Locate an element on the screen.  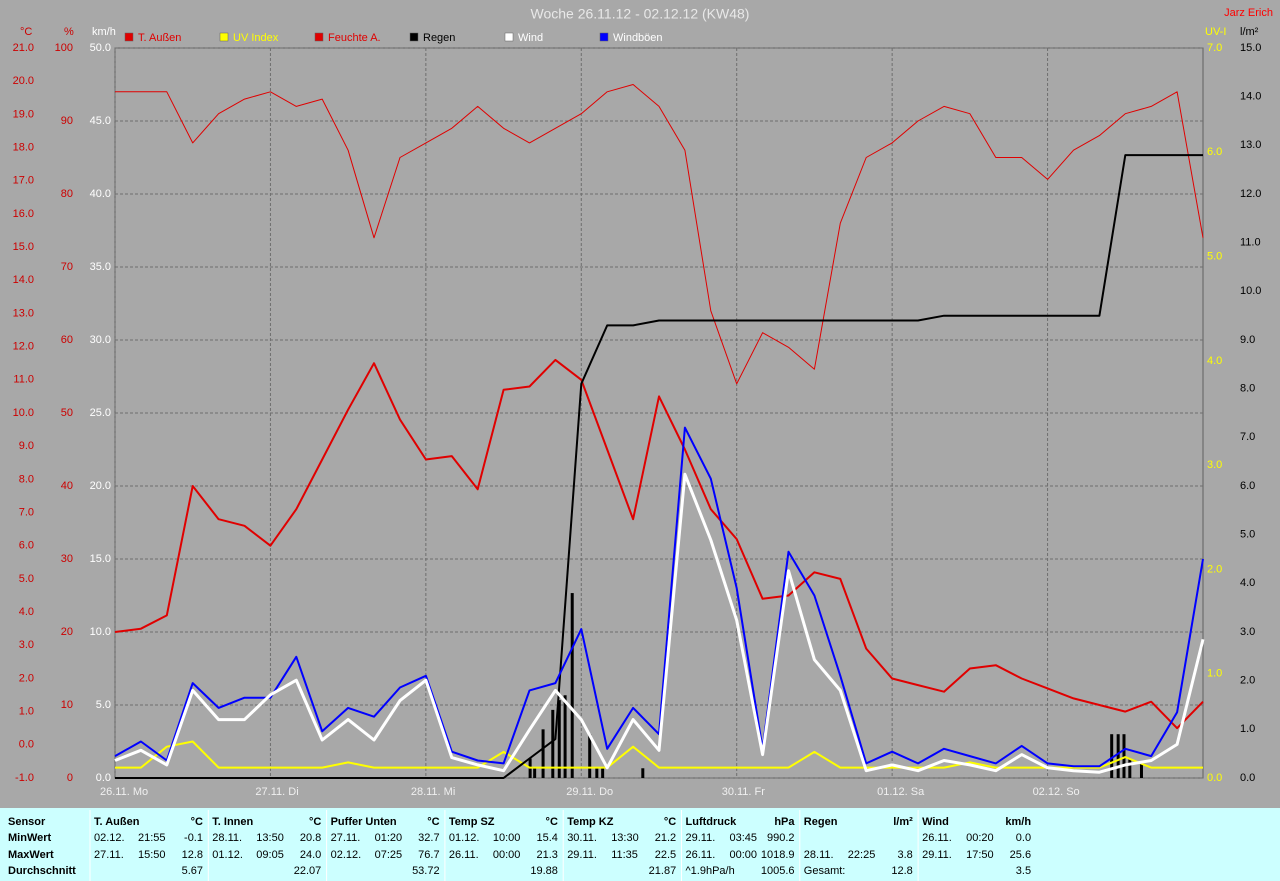
y-tick-label: 15.0 is located at coordinates (1250, 48).